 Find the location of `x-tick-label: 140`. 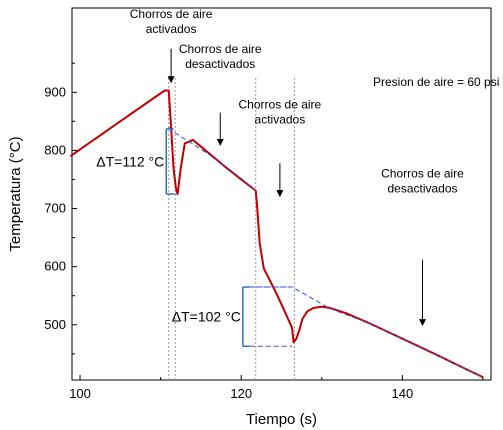

x-tick-label: 140 is located at coordinates (403, 393).